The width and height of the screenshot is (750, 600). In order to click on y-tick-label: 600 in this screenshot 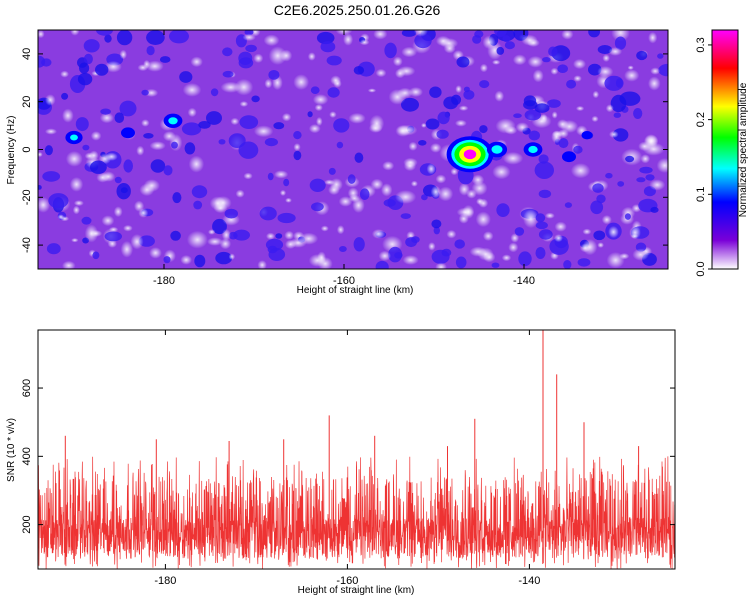, I will do `click(27, 388)`.